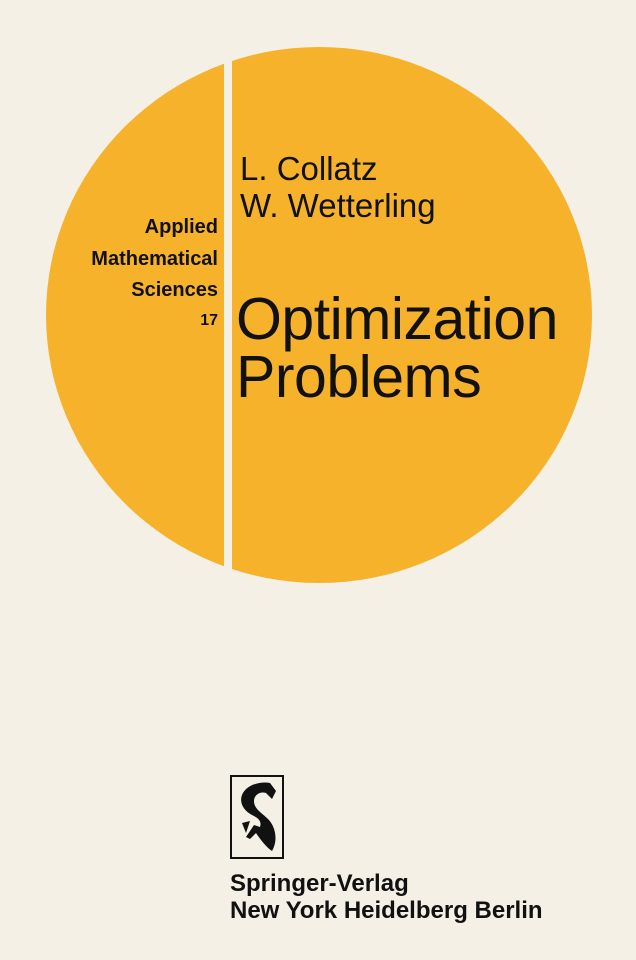 This screenshot has width=636, height=960. Describe the element at coordinates (154, 259) in the screenshot. I see `series-line-2: Mathematical` at that location.